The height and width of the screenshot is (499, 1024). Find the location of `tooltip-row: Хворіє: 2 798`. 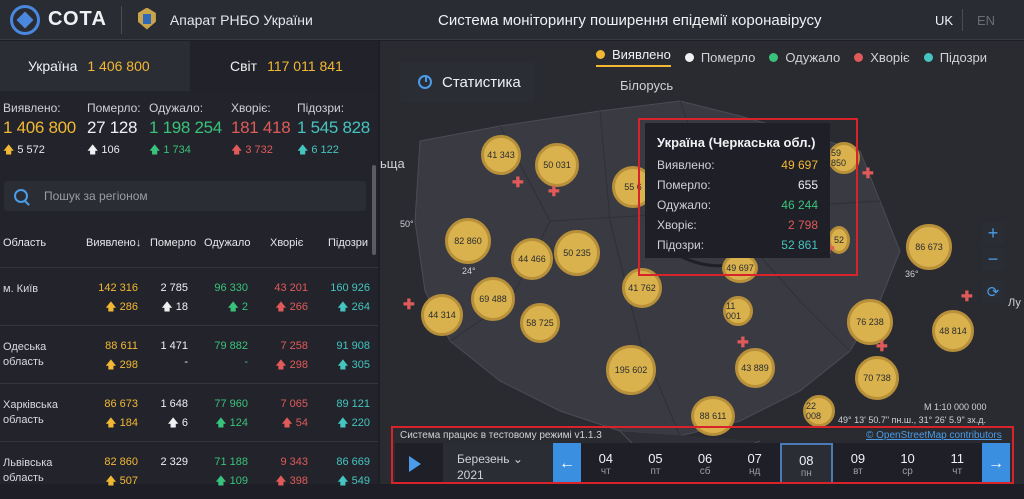

tooltip-row: Хворіє: 2 798 is located at coordinates (737, 225).